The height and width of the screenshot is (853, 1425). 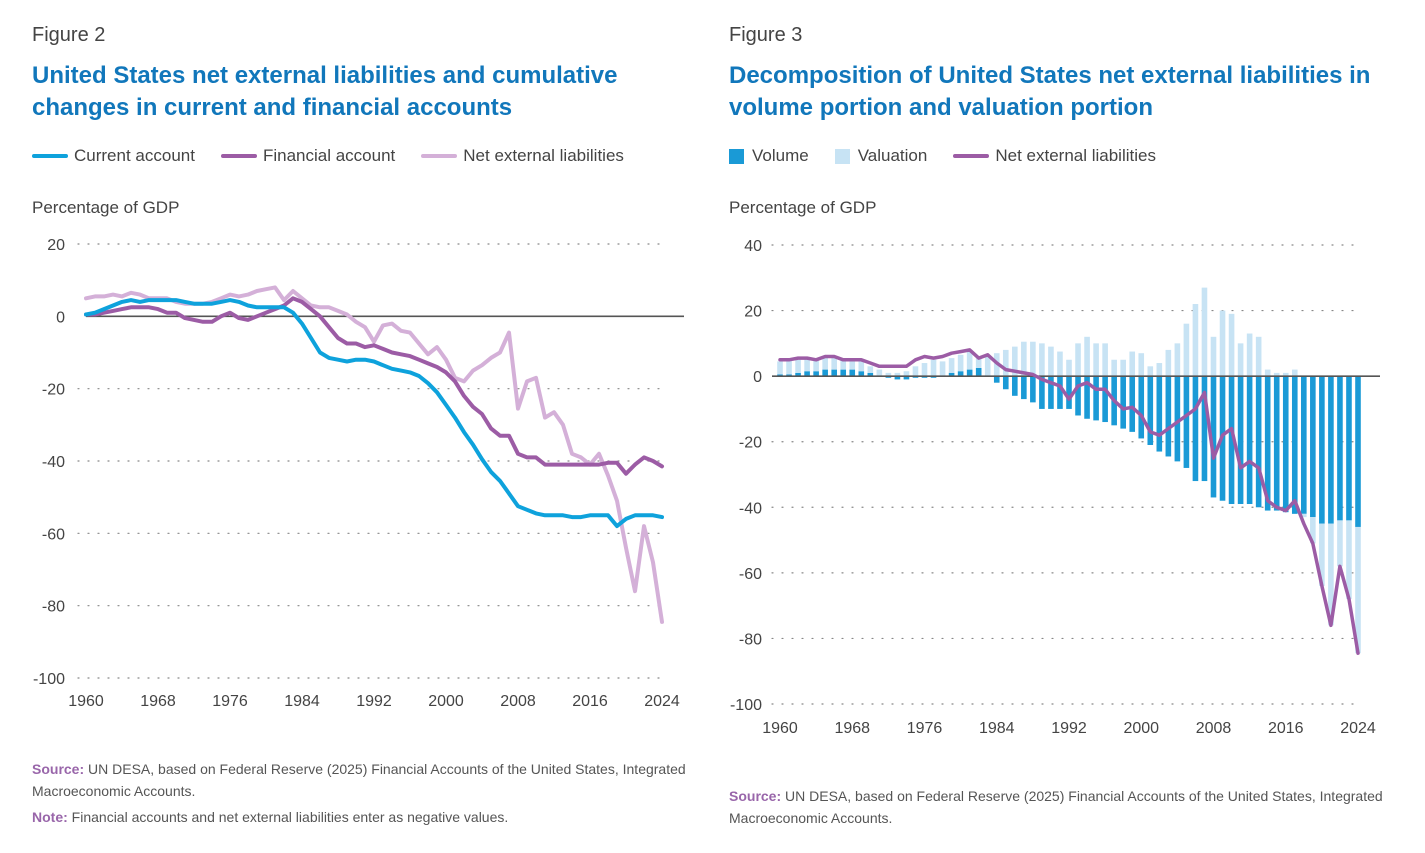 What do you see at coordinates (892, 155) in the screenshot?
I see `legend-label: Valuation` at bounding box center [892, 155].